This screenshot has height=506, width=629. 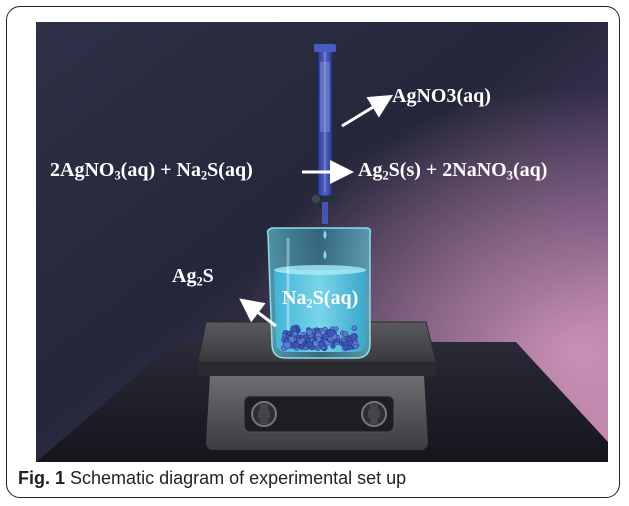 What do you see at coordinates (258, 313) in the screenshot?
I see `product-arrow` at bounding box center [258, 313].